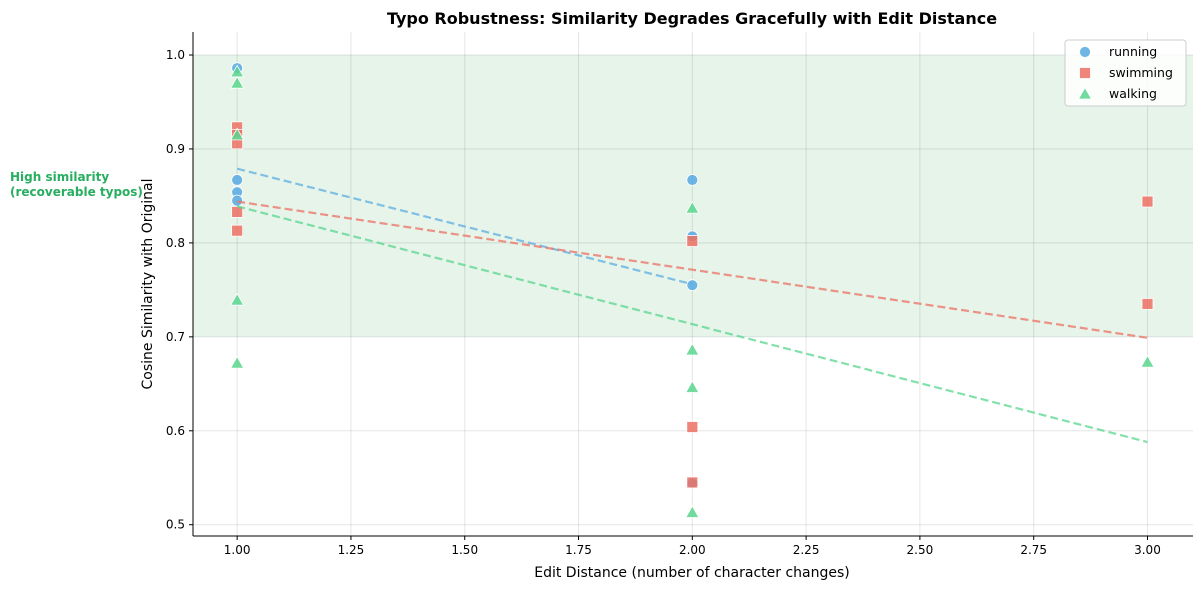 Image resolution: width=1202 pixels, height=590 pixels. Describe the element at coordinates (351, 550) in the screenshot. I see `x-tick-label: 1.25` at that location.